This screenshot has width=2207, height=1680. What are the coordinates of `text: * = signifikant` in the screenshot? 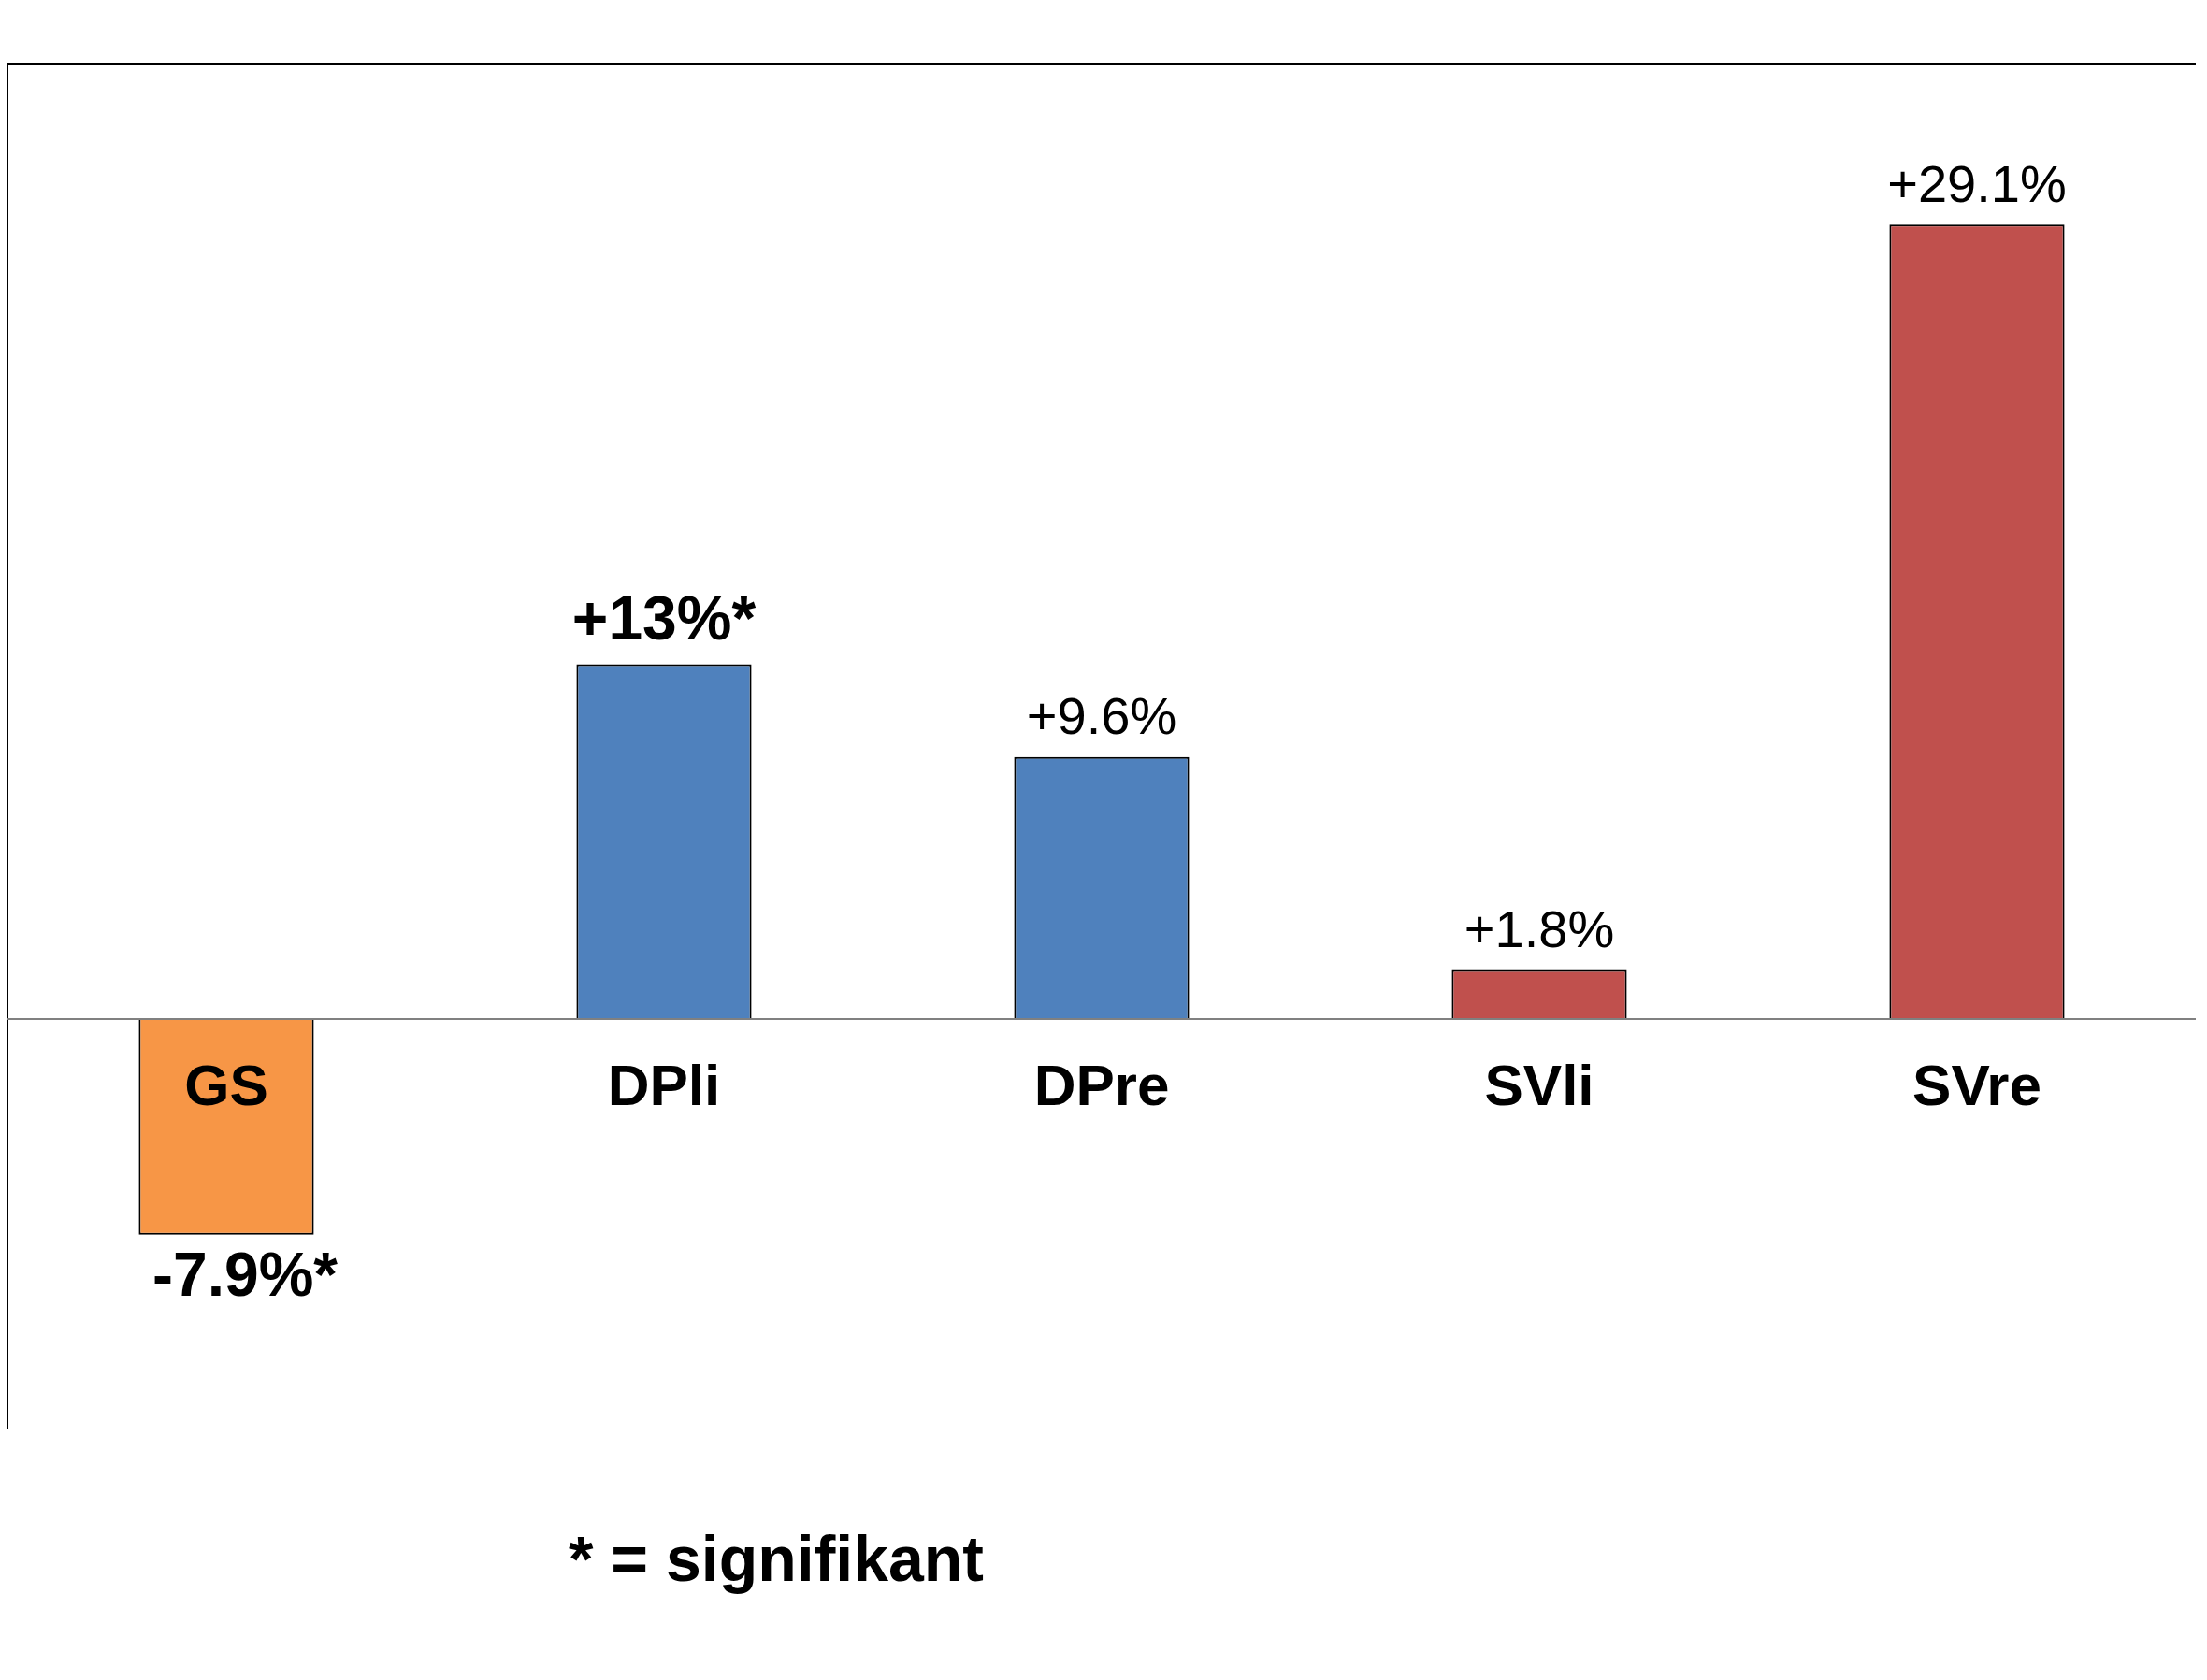 It's located at (776, 1558).